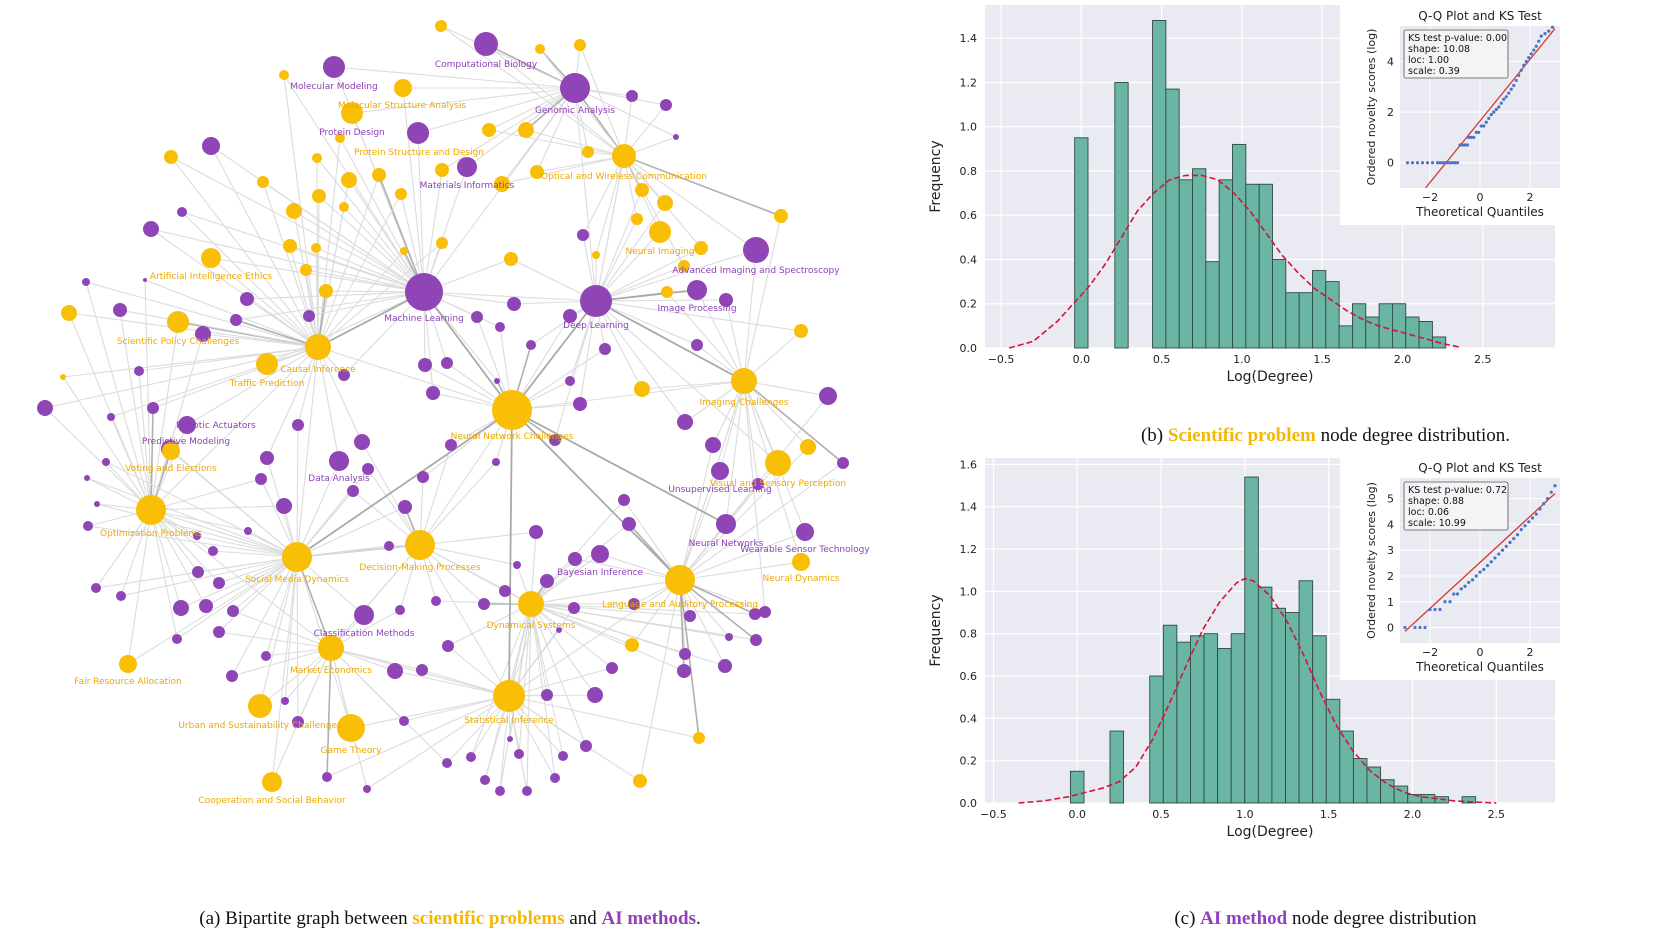 This screenshot has width=1661, height=932. Describe the element at coordinates (969, 38) in the screenshot. I see `y-tick-label: 1.4` at that location.